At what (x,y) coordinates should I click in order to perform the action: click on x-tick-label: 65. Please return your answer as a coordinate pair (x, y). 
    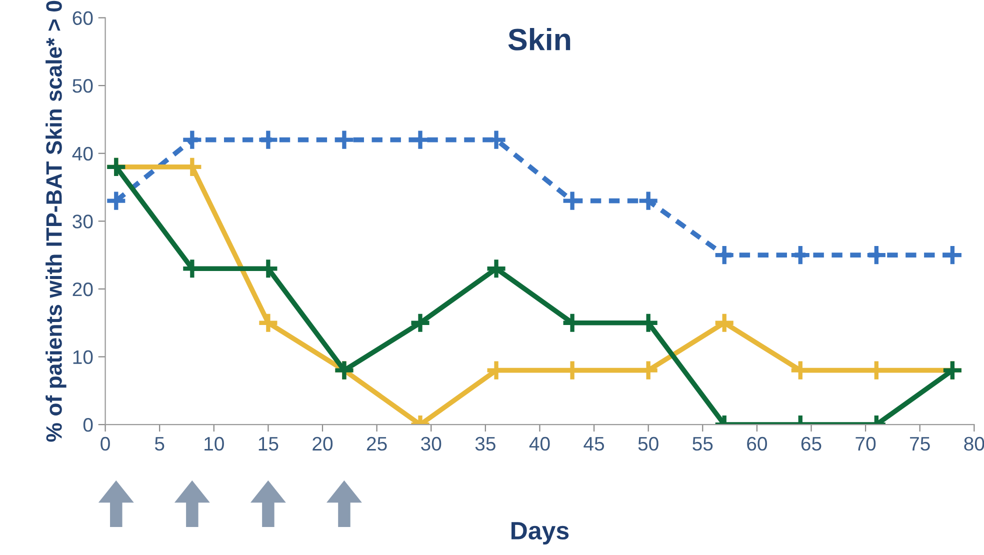
    Looking at the image, I should click on (811, 443).